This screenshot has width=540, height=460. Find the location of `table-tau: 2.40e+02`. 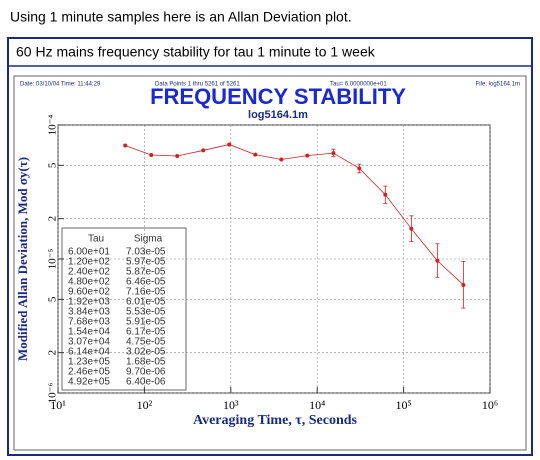

table-tau: 2.40e+02 is located at coordinates (89, 272).